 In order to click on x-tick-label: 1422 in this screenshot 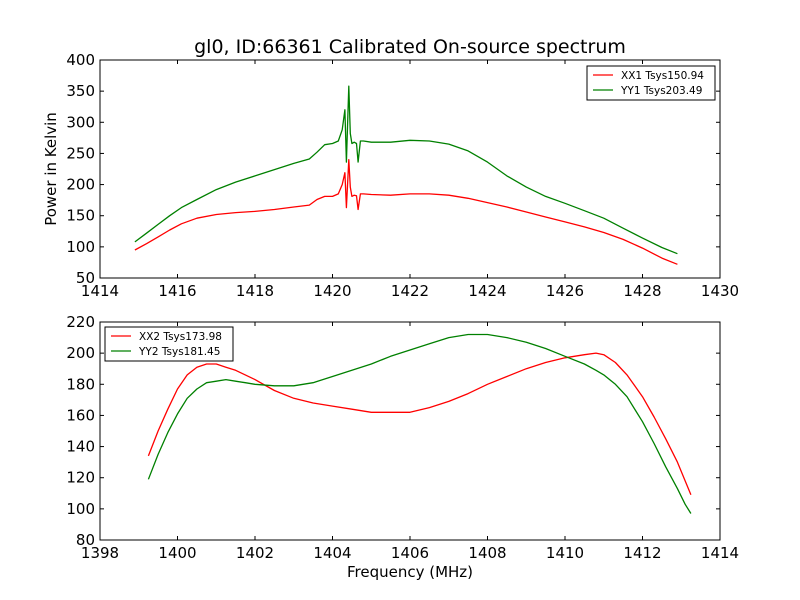, I will do `click(410, 291)`.